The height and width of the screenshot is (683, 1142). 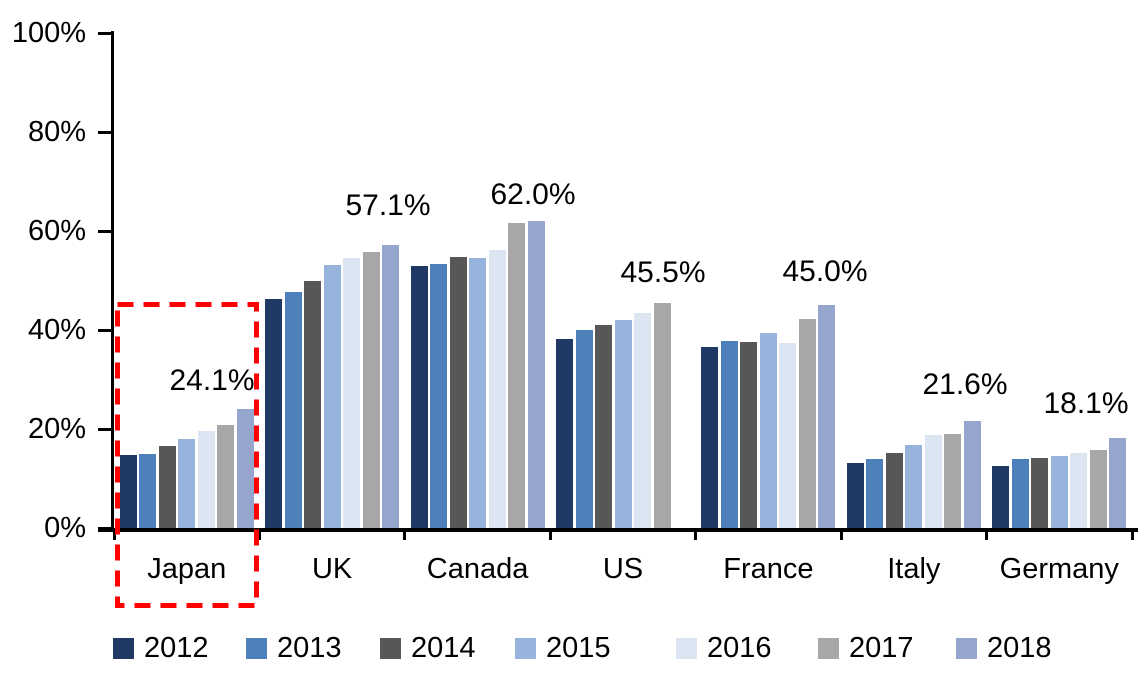 What do you see at coordinates (739, 647) in the screenshot?
I see `legend-label: 2016` at bounding box center [739, 647].